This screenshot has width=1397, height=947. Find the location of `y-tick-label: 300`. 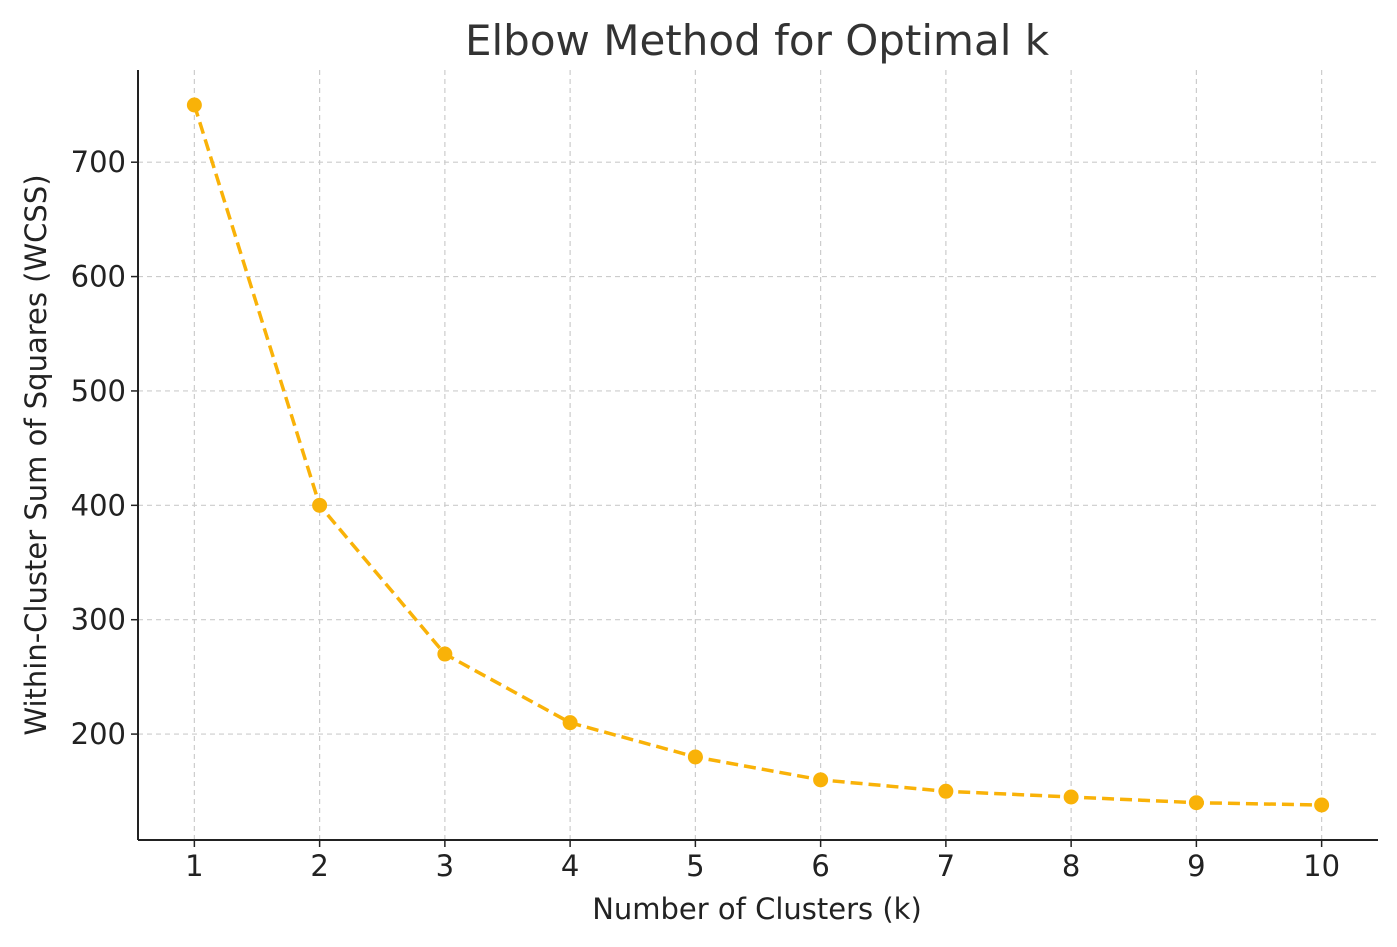

y-tick-label: 300 is located at coordinates (98, 620).